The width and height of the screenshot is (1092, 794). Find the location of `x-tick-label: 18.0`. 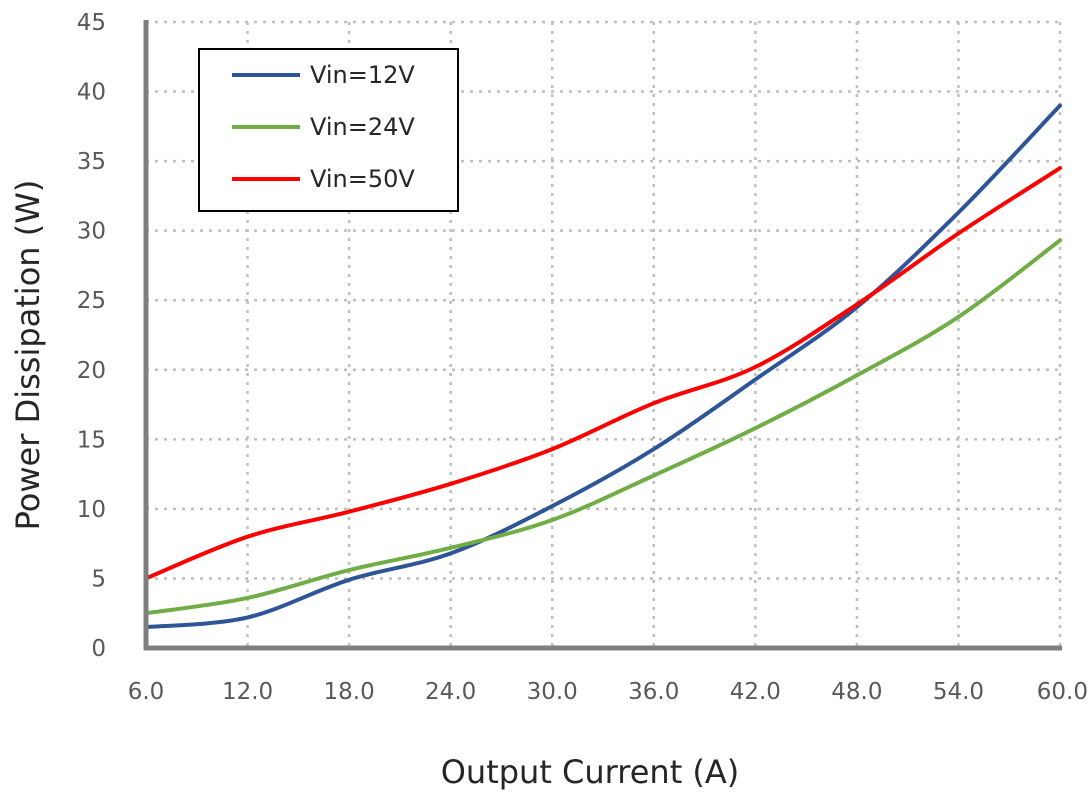

x-tick-label: 18.0 is located at coordinates (349, 692).